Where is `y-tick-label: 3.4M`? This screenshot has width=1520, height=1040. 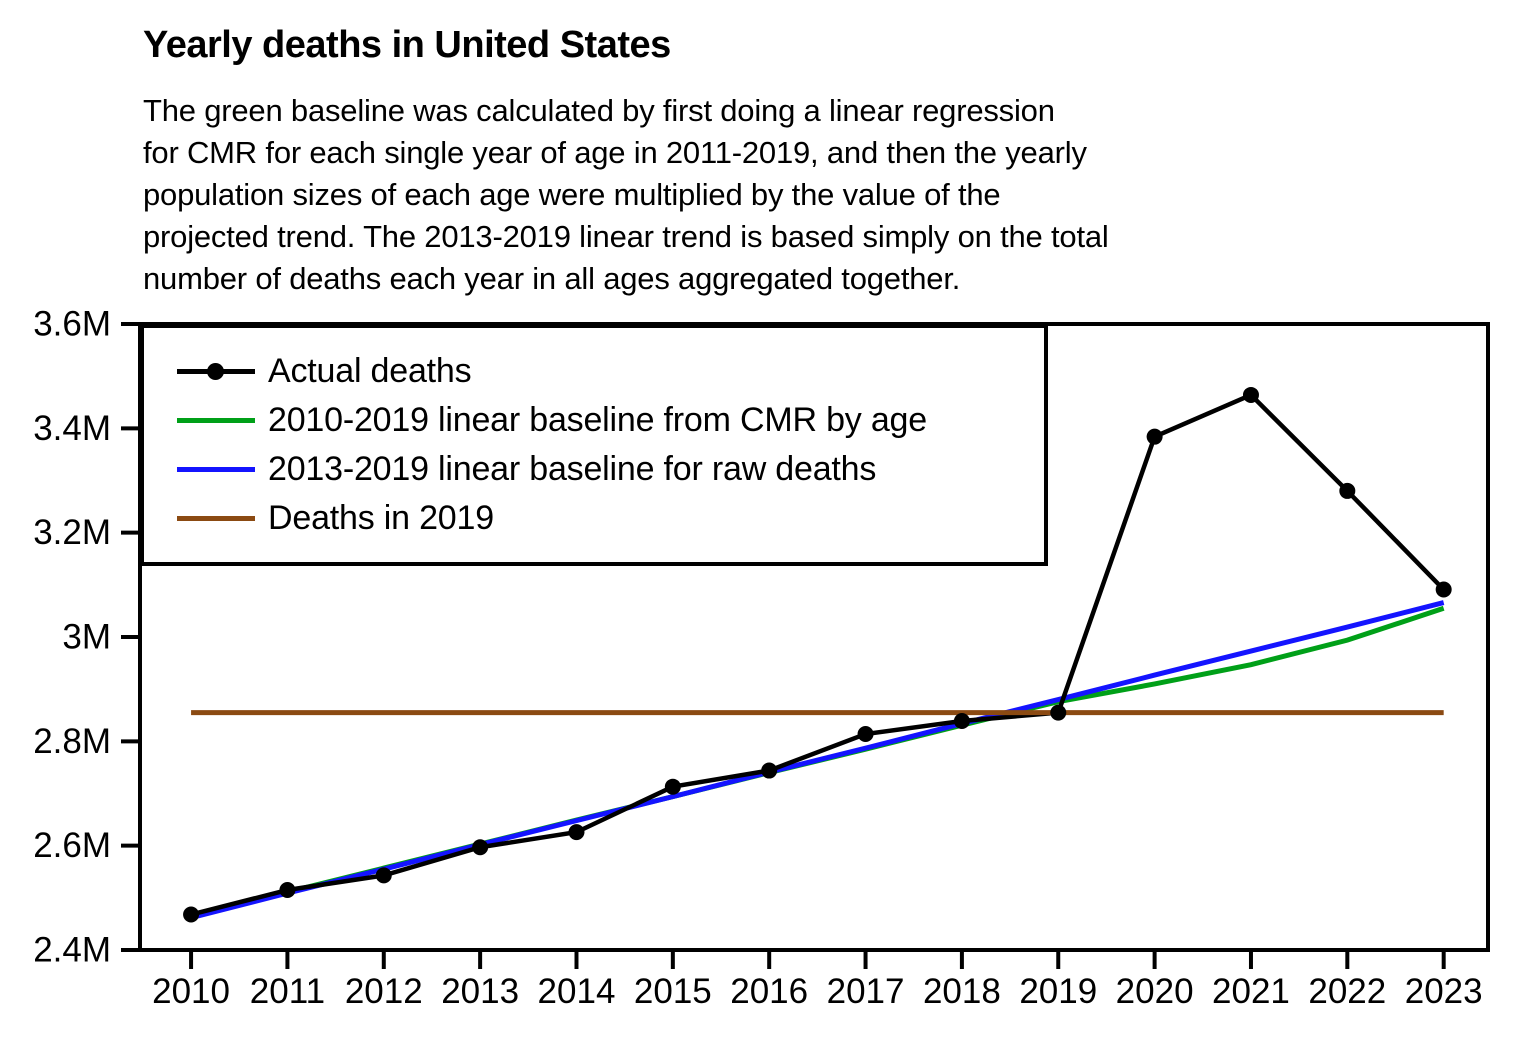
y-tick-label: 3.4M is located at coordinates (72, 428).